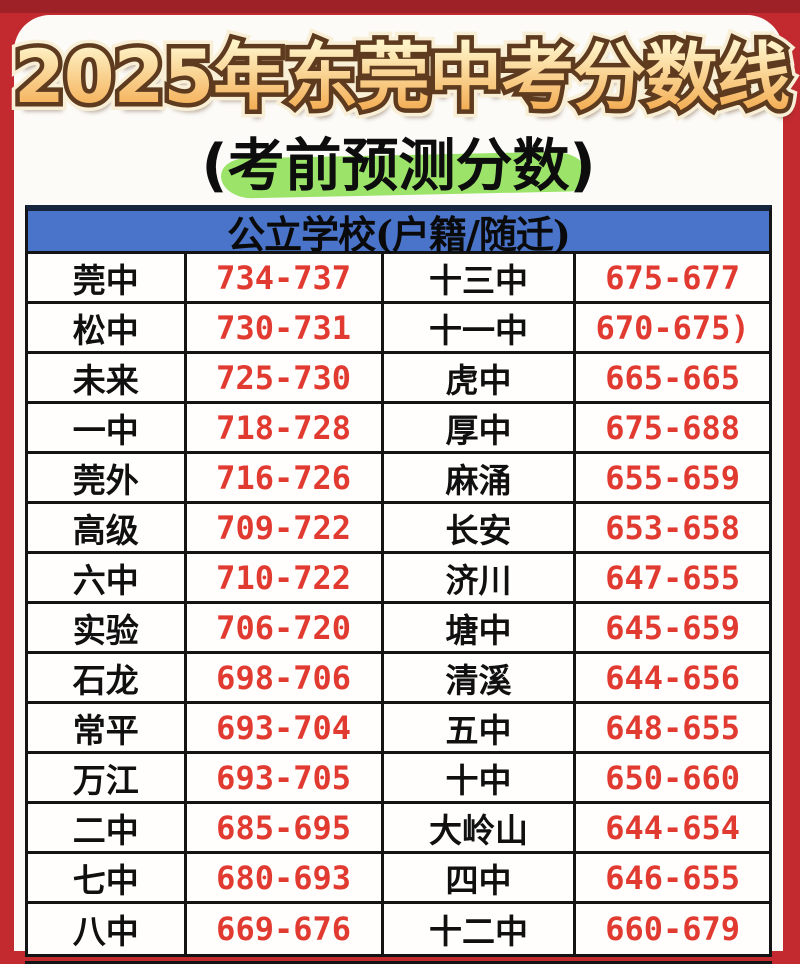 The width and height of the screenshot is (800, 964). I want to click on school-cell: 大岭山, so click(480, 829).